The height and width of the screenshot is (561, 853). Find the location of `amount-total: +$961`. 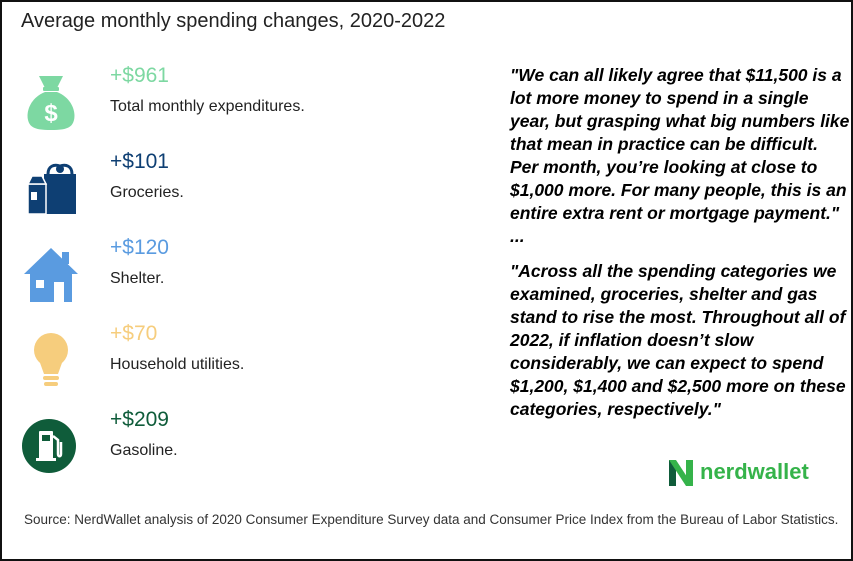

amount-total: +$961 is located at coordinates (139, 75).